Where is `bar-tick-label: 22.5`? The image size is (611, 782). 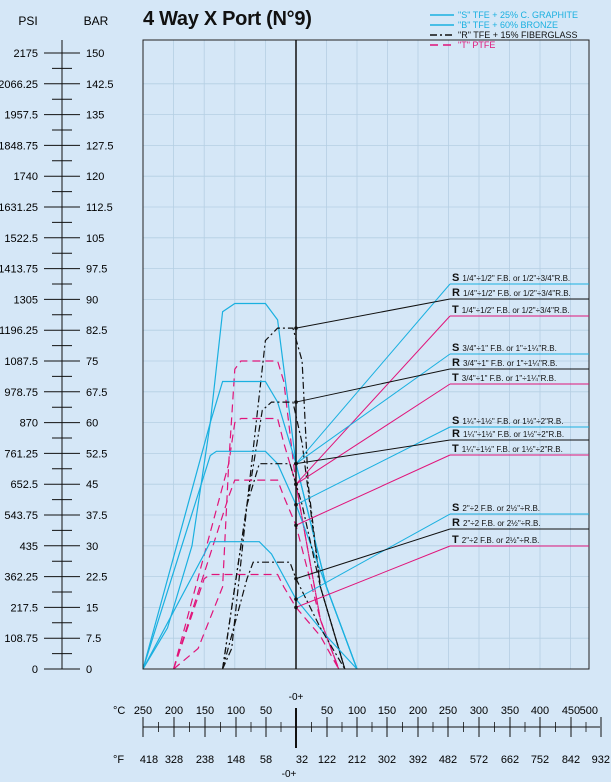
bar-tick-label: 22.5 is located at coordinates (96, 578).